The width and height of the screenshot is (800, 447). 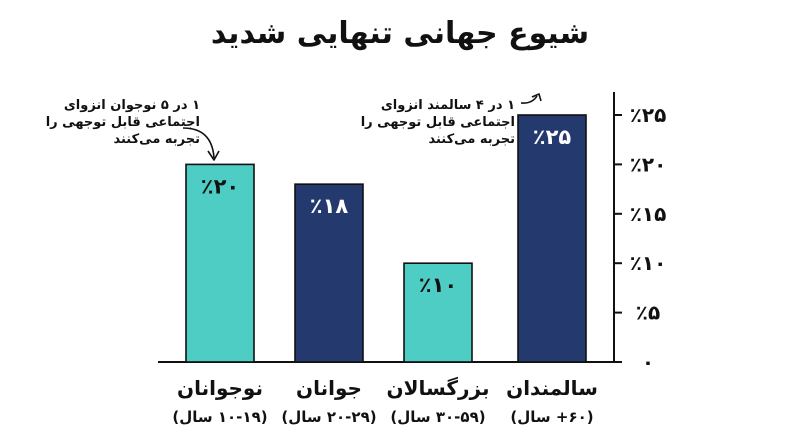 What do you see at coordinates (219, 417) in the screenshot?
I see `x-tick-sublabel: (۱۰-۱۹ سال)` at bounding box center [219, 417].